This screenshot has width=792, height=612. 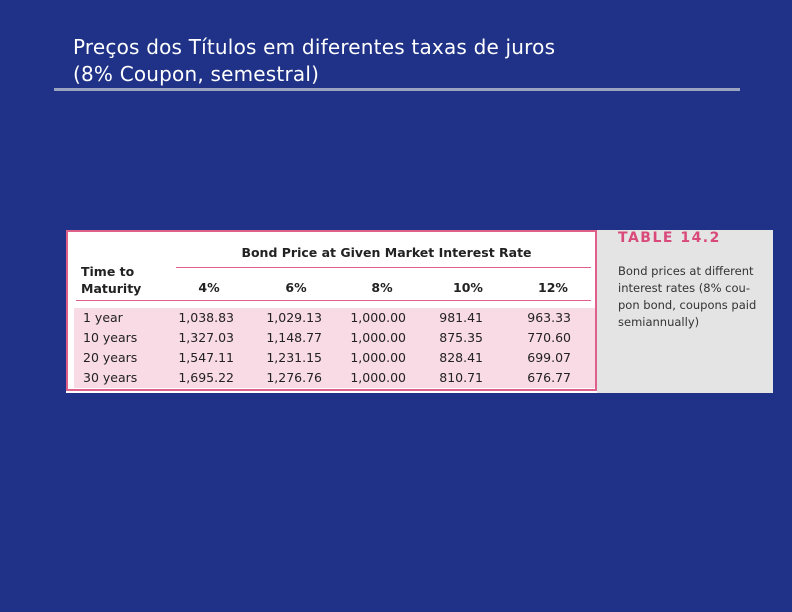 I want to click on table-cell: 810.71, so click(x=461, y=377).